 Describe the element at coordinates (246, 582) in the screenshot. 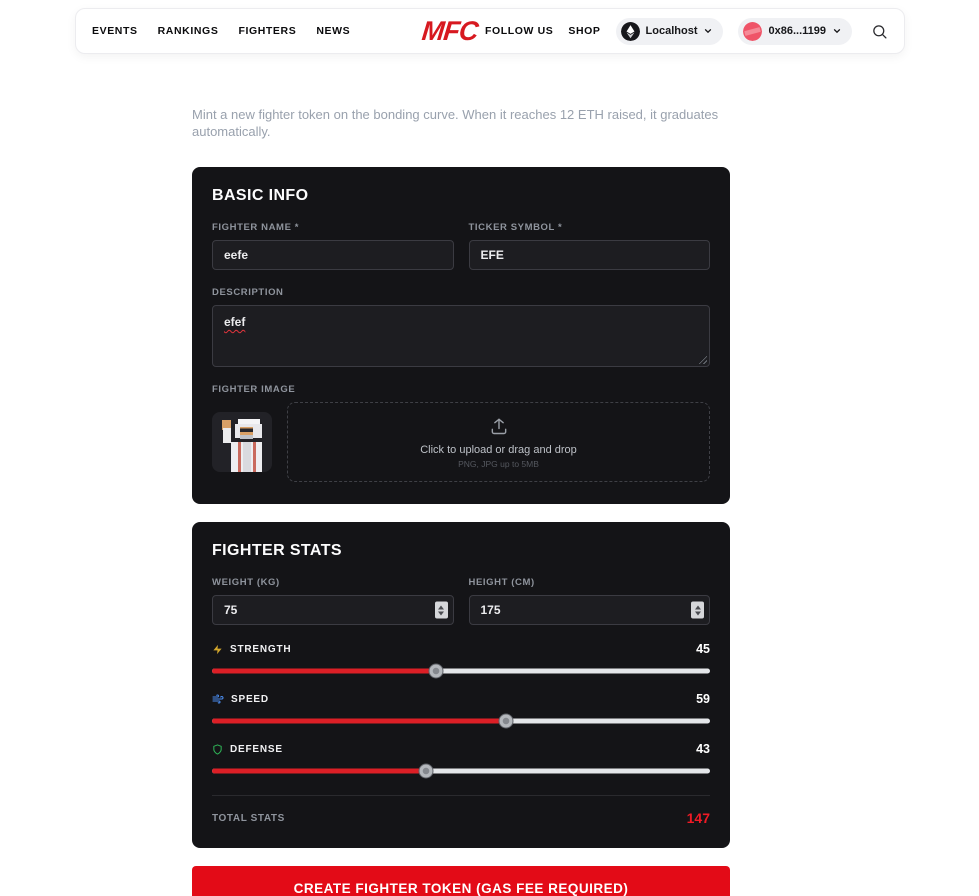

I see `weight-label: WEIGHT (KG)` at that location.